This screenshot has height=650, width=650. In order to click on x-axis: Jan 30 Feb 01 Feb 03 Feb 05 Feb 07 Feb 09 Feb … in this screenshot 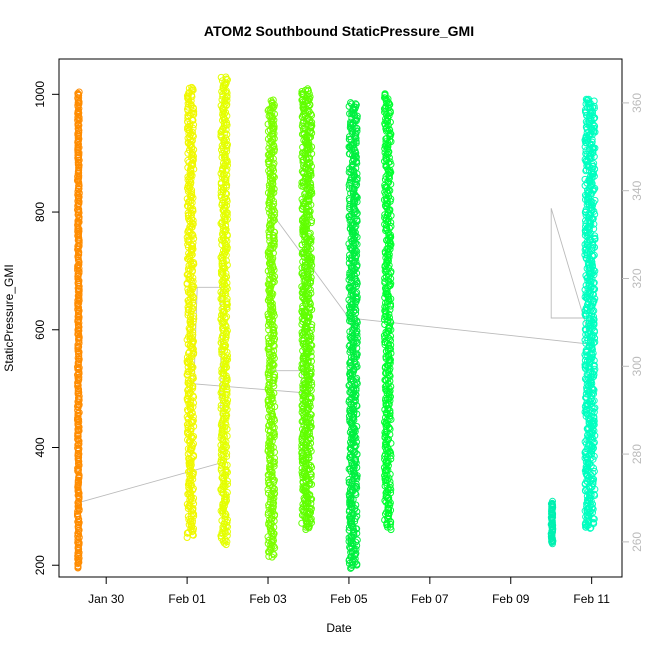, I will do `click(349, 591)`.